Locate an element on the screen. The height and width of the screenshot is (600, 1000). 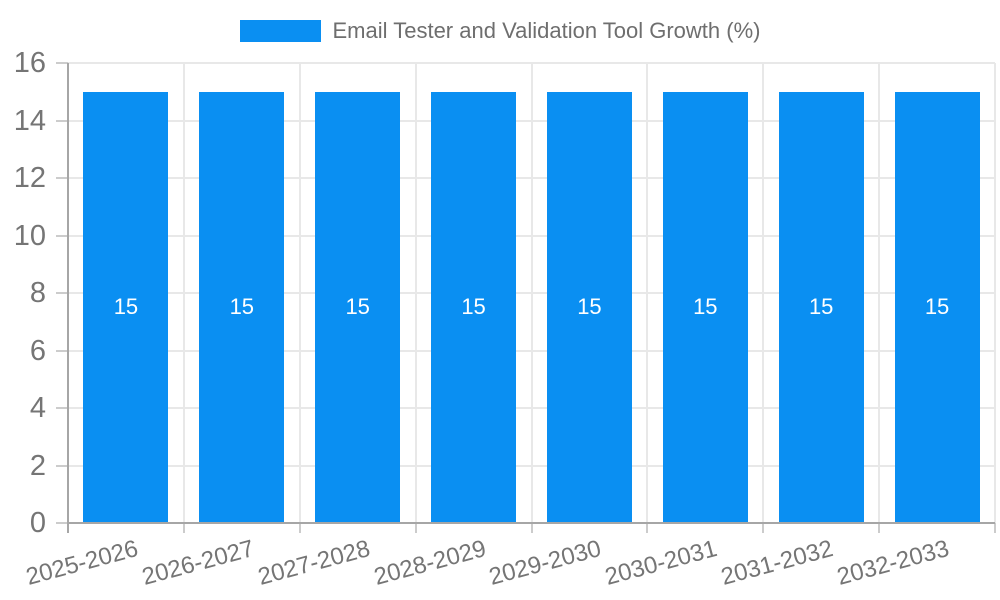
y-axis-tick-label: 2 is located at coordinates (37, 465).